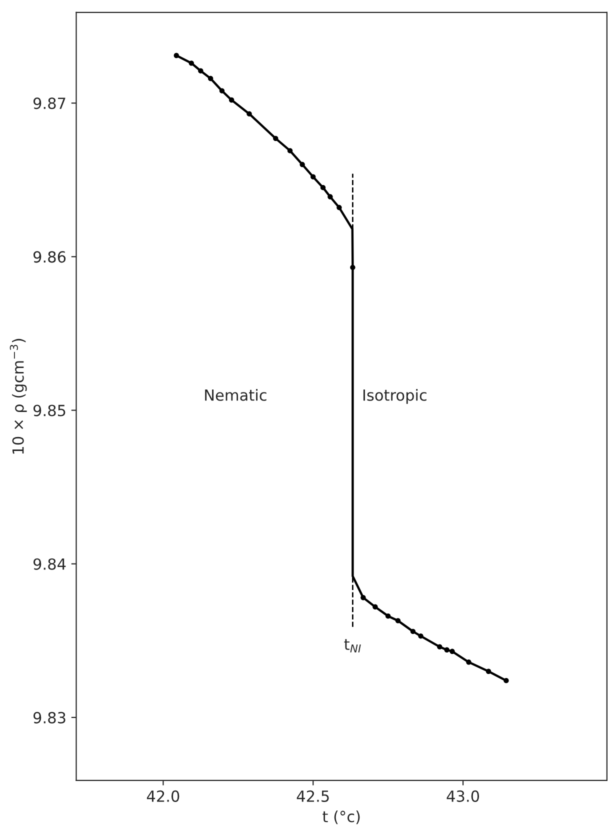  I want to click on x-tick-label: 43.0, so click(463, 796).